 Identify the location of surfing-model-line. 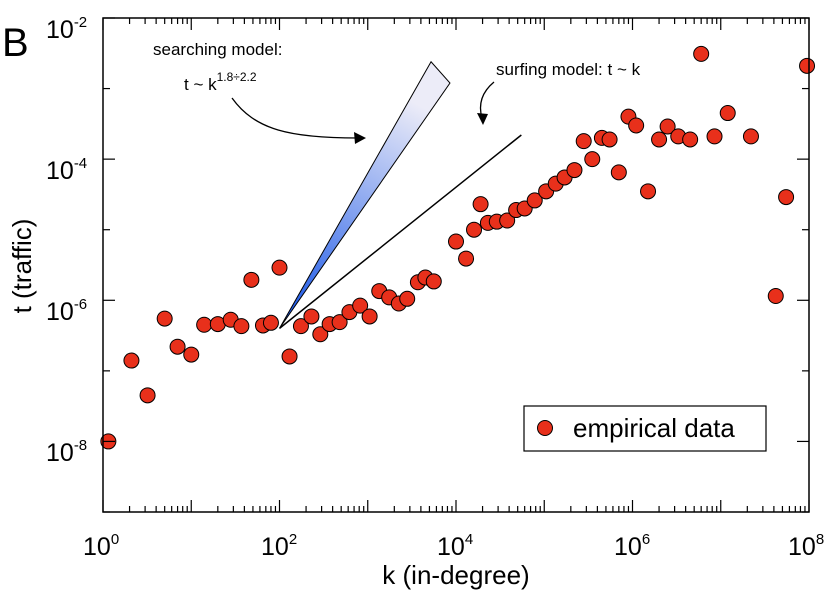
(400, 231).